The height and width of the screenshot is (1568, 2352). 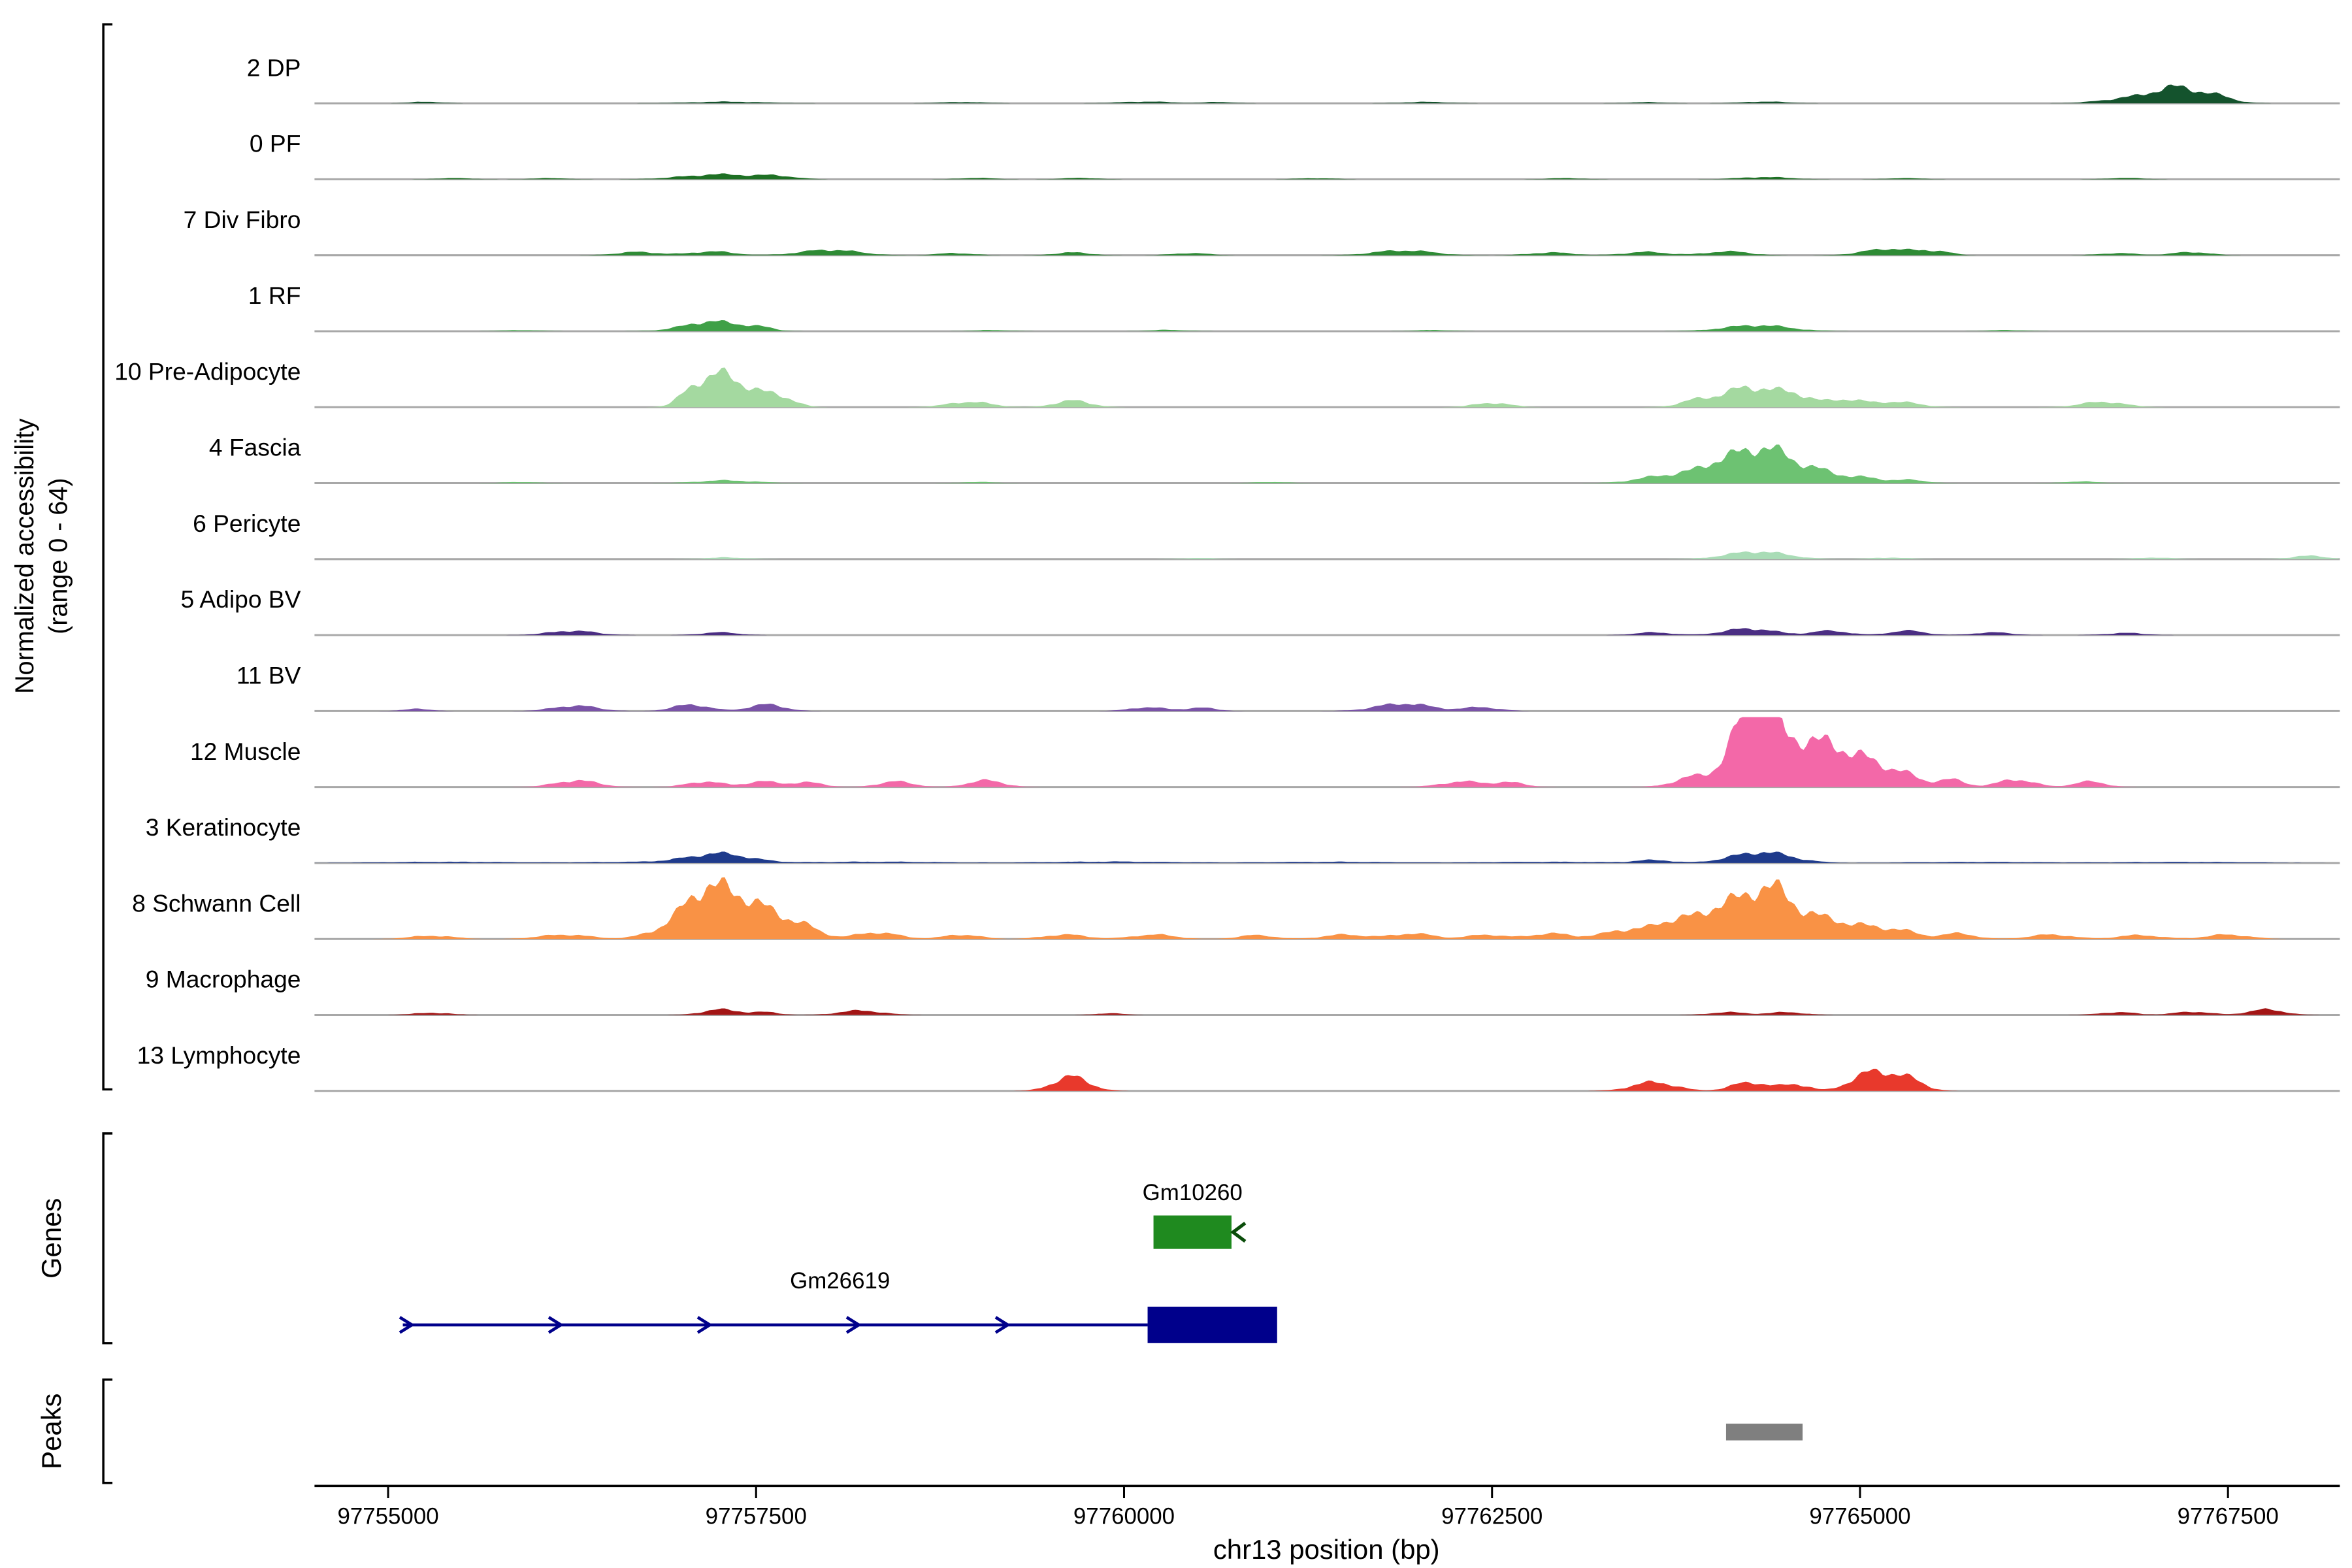 I want to click on track-1-rf: 1 RF, so click(x=1294, y=307).